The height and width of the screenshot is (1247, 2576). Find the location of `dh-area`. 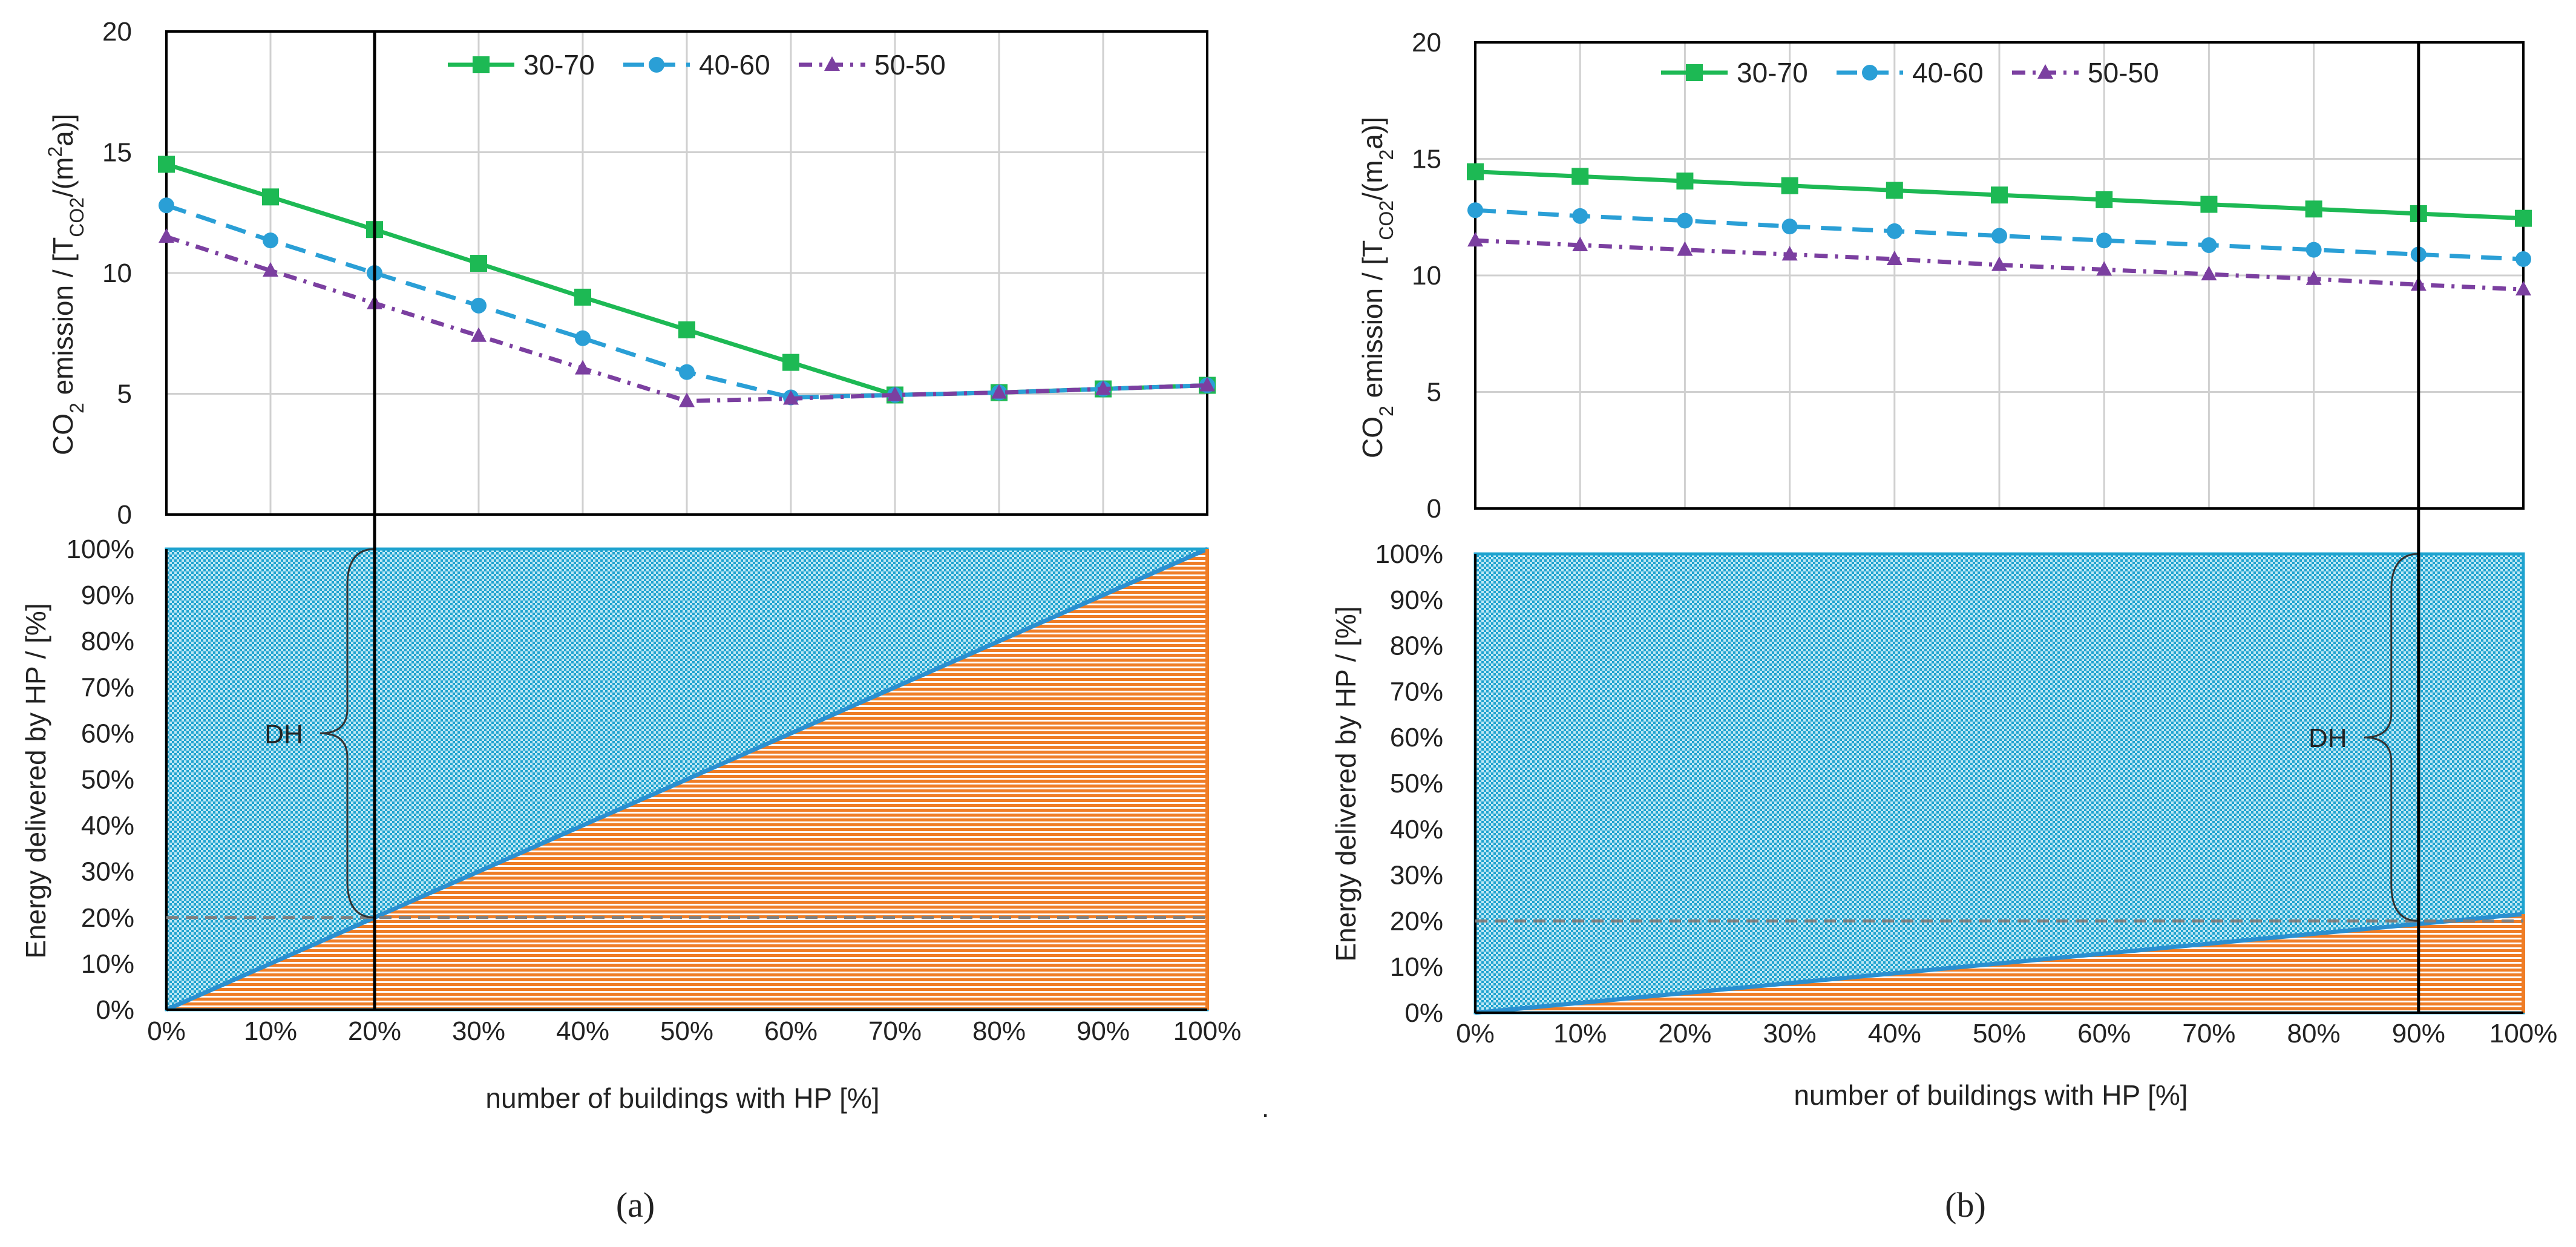

dh-area is located at coordinates (1999, 783).